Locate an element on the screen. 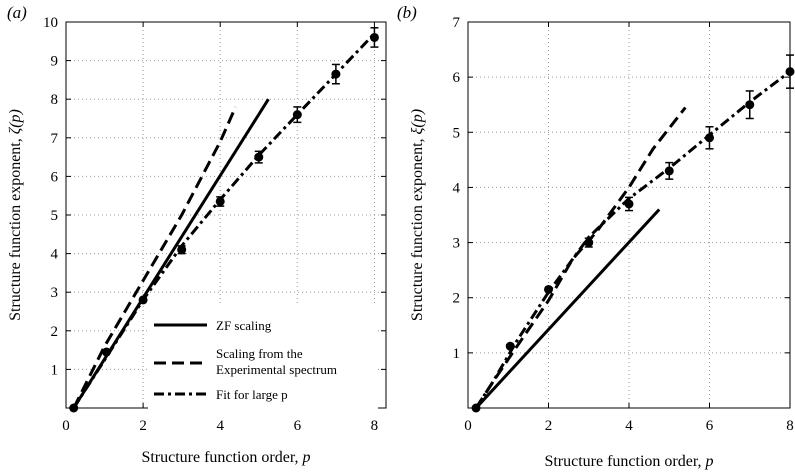 The image size is (795, 472). panel-label: (b) is located at coordinates (407, 12).